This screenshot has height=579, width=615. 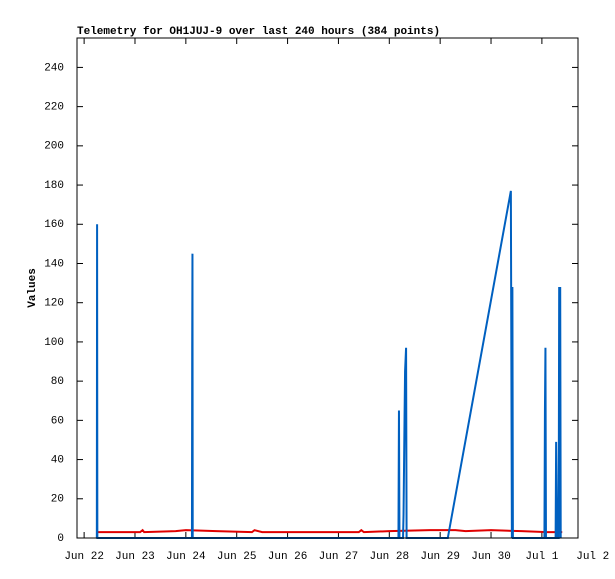 What do you see at coordinates (541, 557) in the screenshot?
I see `x-tick-label: Jul 1` at bounding box center [541, 557].